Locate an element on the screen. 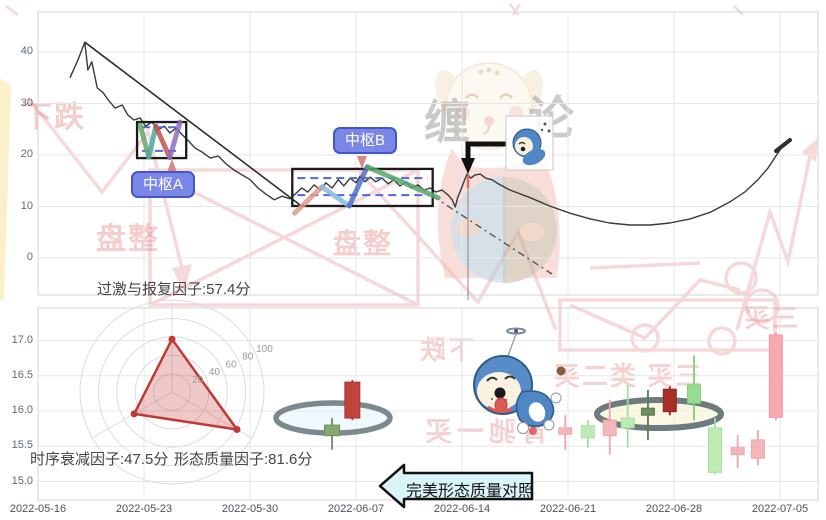 The height and width of the screenshot is (520, 826). callout-arrow is located at coordinates (456, 486).